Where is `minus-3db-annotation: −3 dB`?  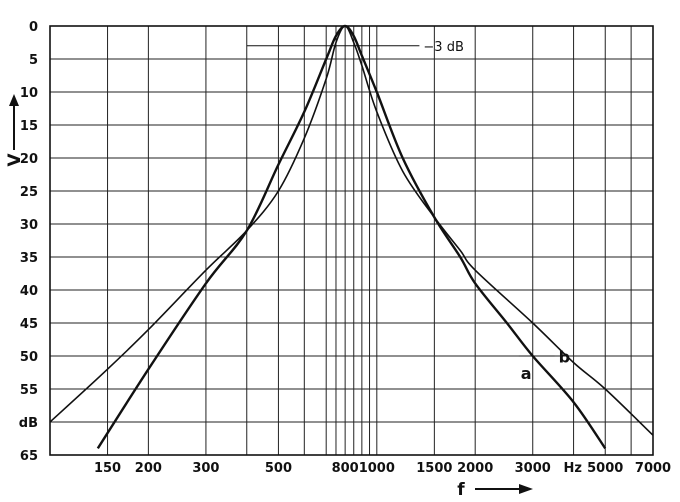 minus-3db-annotation: −3 dB is located at coordinates (355, 47).